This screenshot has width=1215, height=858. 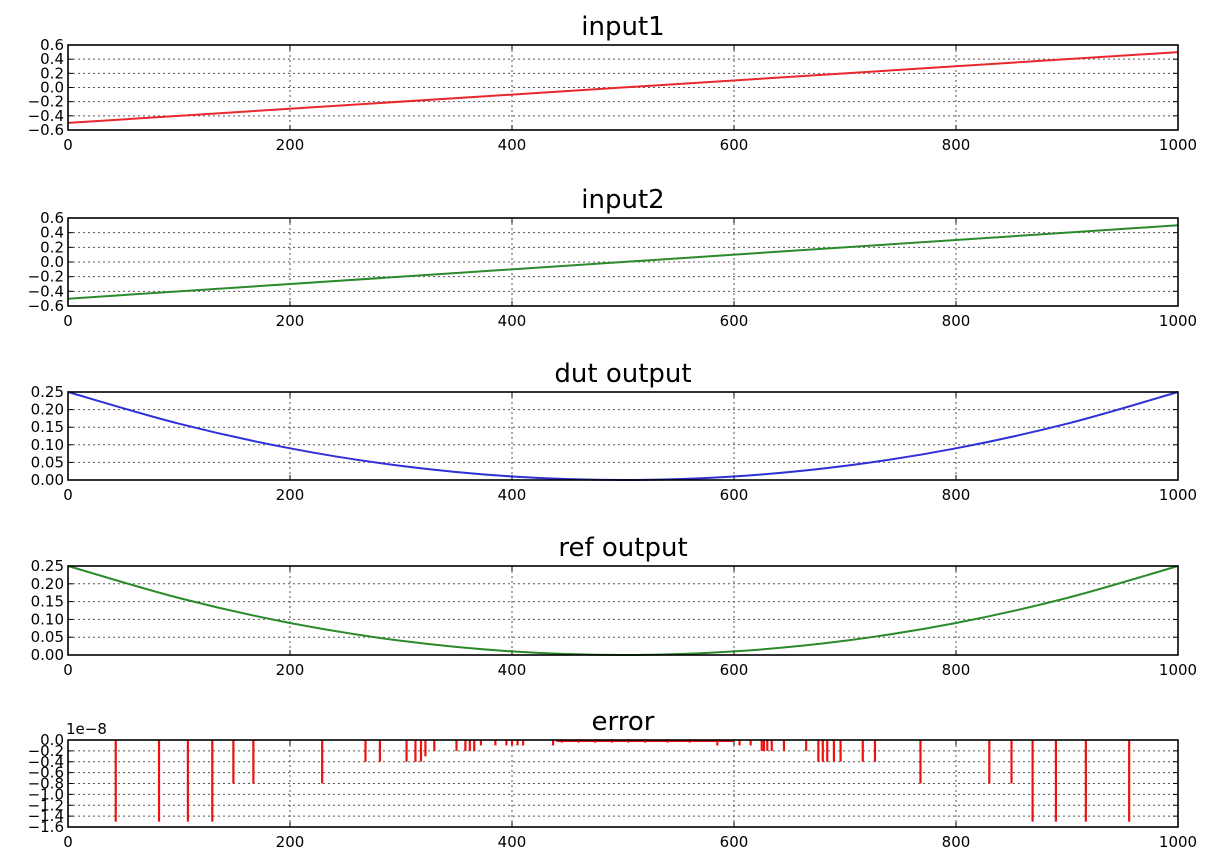 What do you see at coordinates (86, 729) in the screenshot?
I see `axis-offset-label: 1e−8` at bounding box center [86, 729].